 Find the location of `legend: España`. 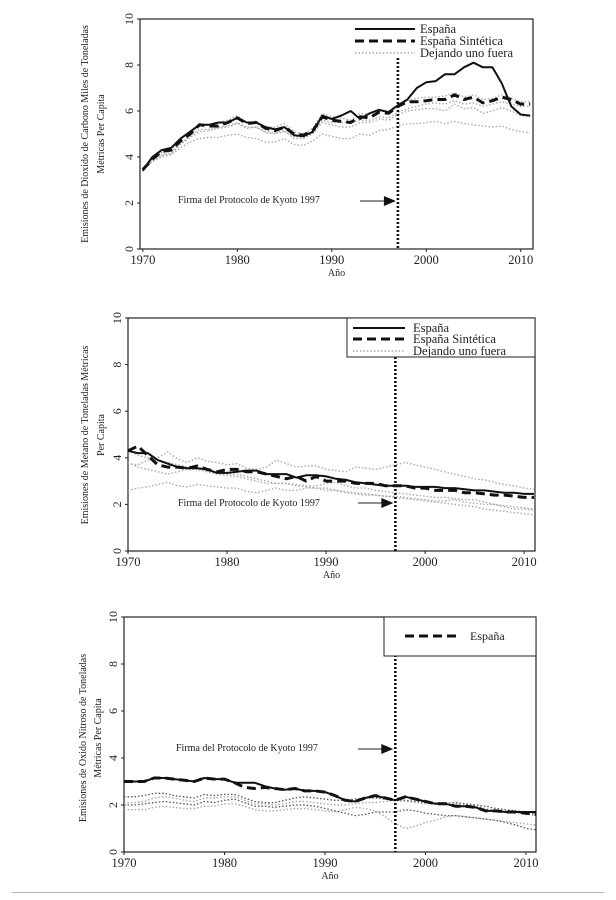

legend: España is located at coordinates (460, 636).